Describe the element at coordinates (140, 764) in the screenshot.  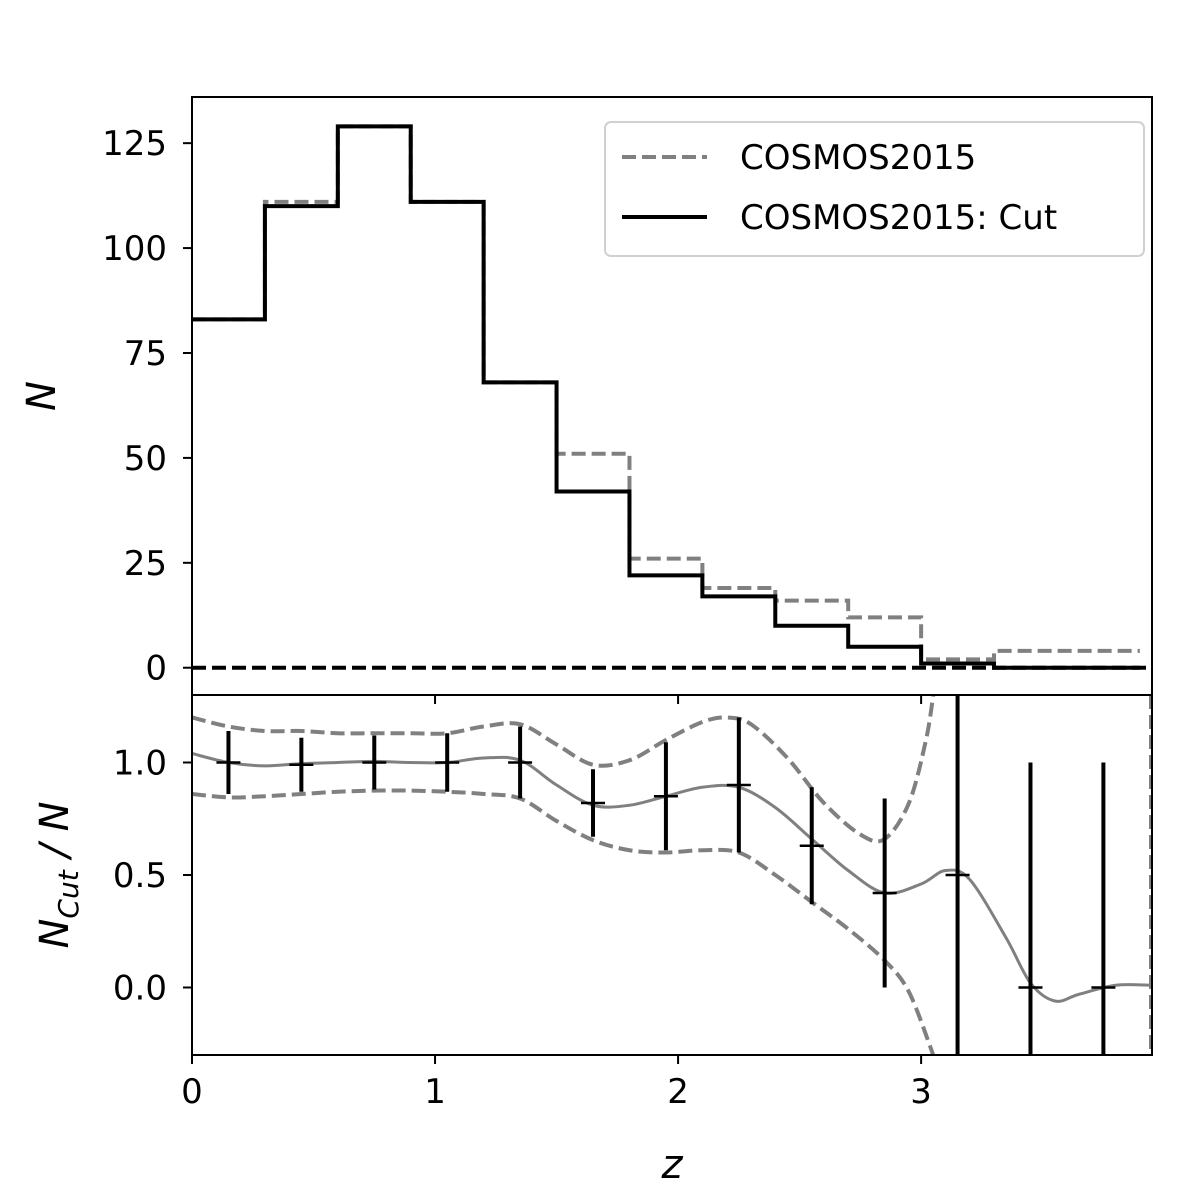
I see `bottom-ytick-label: 1.0` at that location.